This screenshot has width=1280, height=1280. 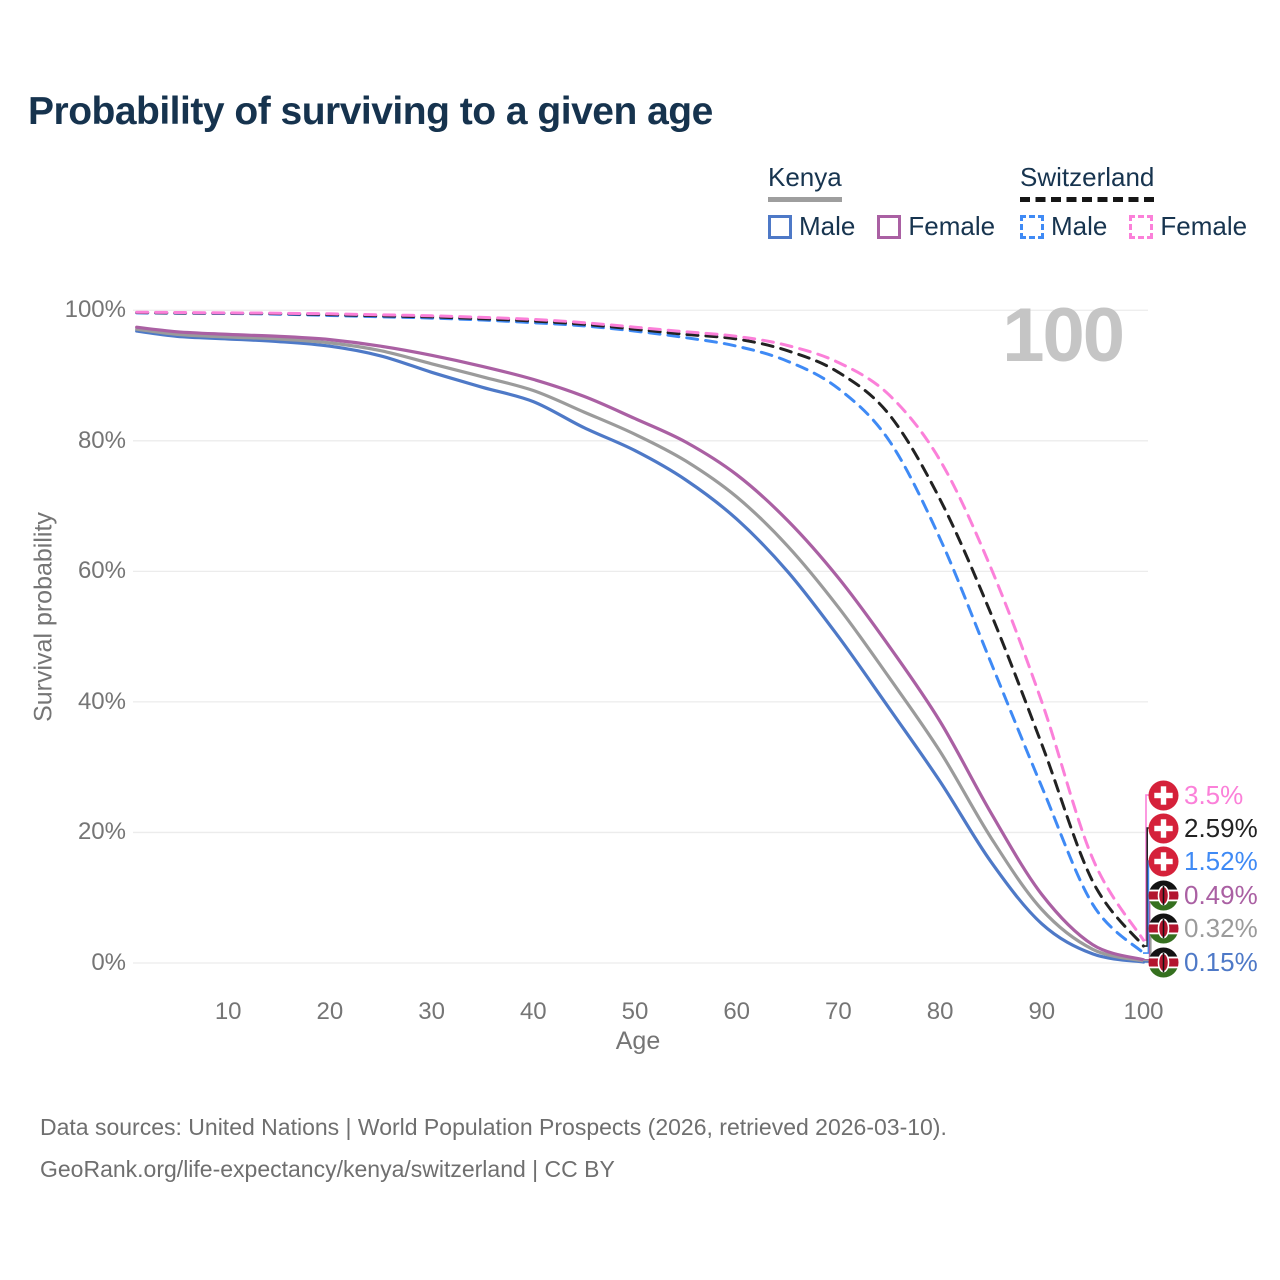 What do you see at coordinates (827, 226) in the screenshot?
I see `legend-kenya-male-label: Male` at bounding box center [827, 226].